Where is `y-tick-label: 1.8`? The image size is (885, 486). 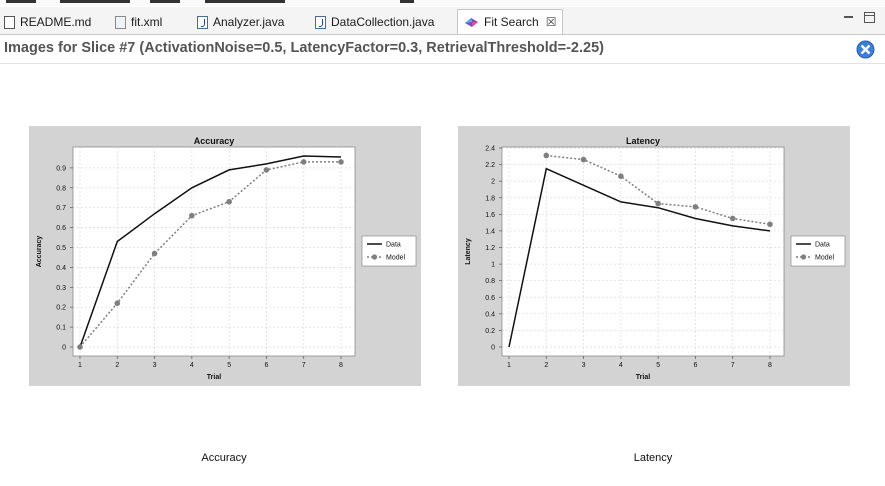
y-tick-label: 1.8 is located at coordinates (490, 198).